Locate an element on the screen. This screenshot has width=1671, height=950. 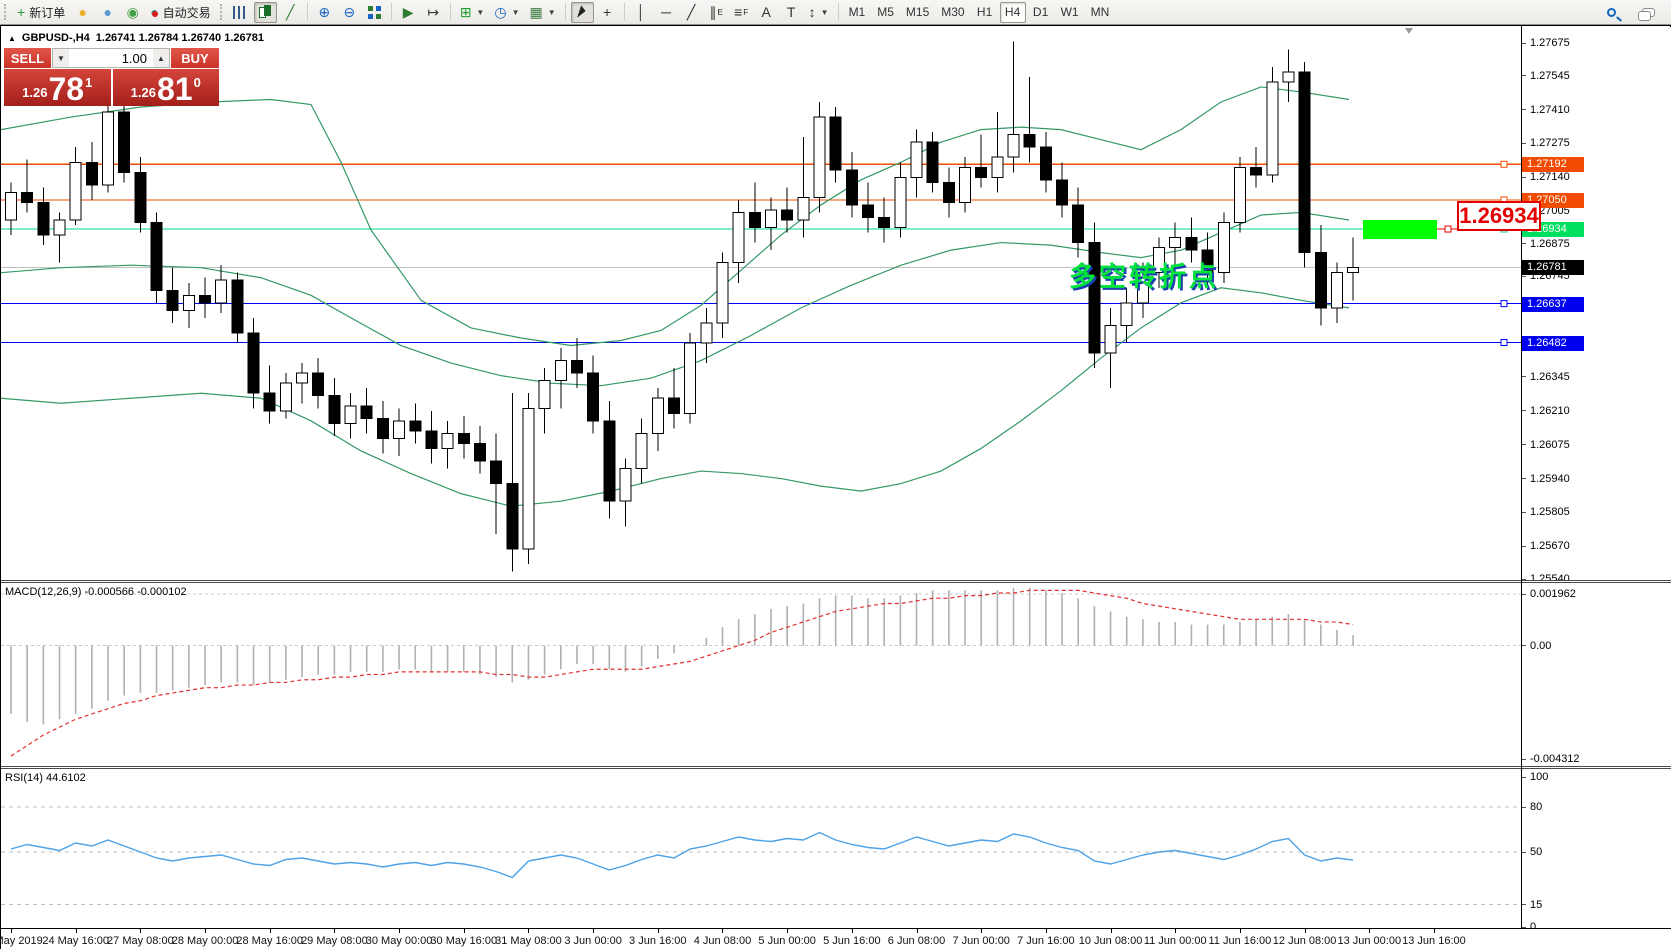
trendline-button: ╱ is located at coordinates (691, 12).